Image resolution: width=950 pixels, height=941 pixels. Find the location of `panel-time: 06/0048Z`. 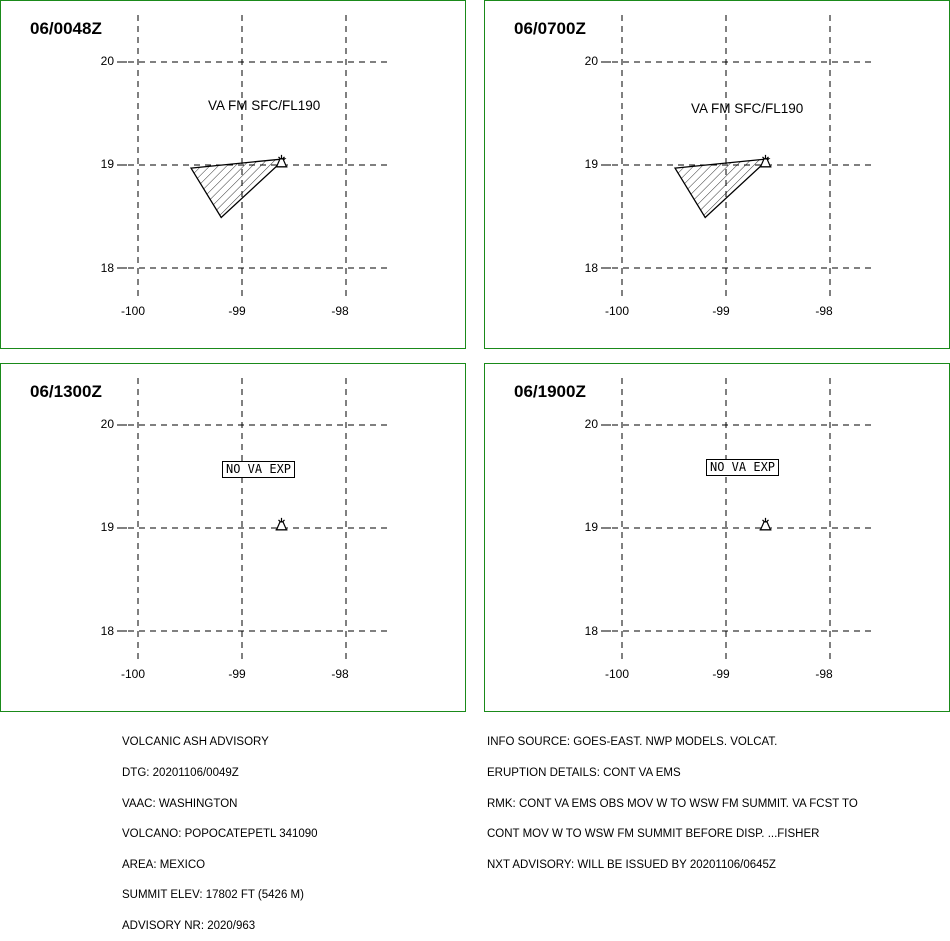

panel-time: 06/0048Z is located at coordinates (66, 28).